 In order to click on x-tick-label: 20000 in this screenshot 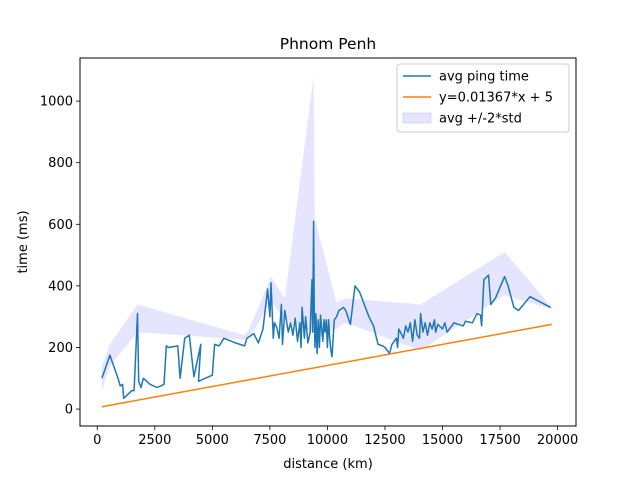, I will do `click(557, 440)`.